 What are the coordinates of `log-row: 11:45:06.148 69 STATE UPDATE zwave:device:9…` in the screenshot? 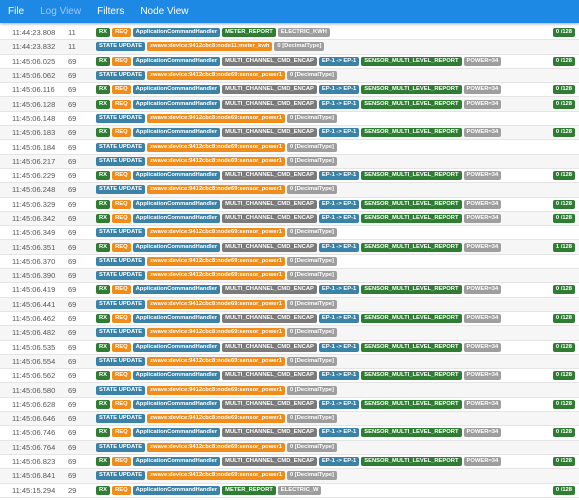 It's located at (289, 119).